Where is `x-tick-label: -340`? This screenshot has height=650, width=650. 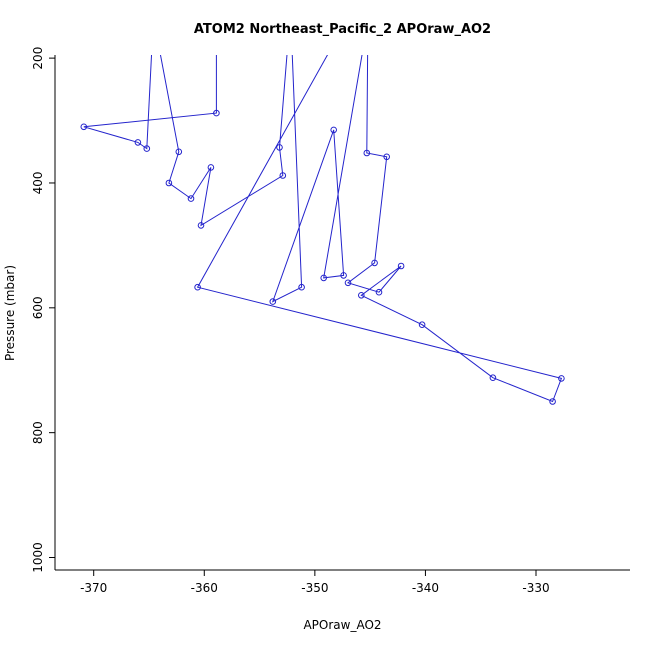 x-tick-label: -340 is located at coordinates (425, 588).